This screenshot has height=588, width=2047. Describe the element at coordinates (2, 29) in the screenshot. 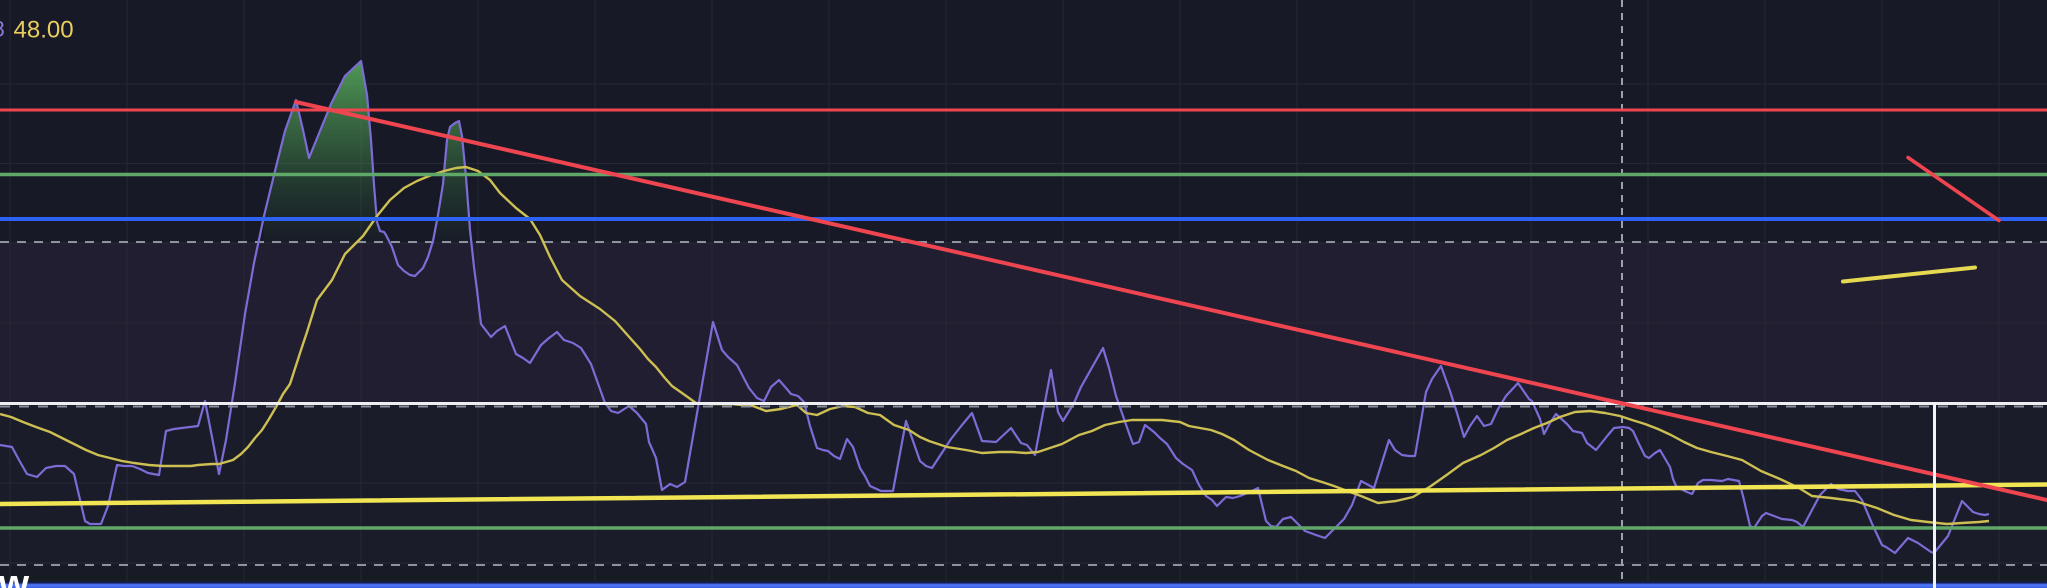

I see `svg-text: 8` at that location.